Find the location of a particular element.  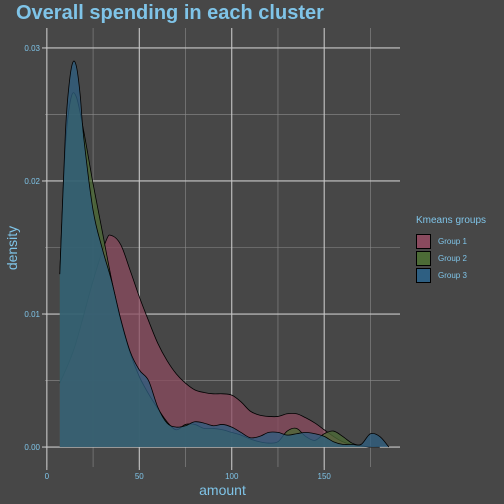

x-tick-label: 150 is located at coordinates (325, 476).